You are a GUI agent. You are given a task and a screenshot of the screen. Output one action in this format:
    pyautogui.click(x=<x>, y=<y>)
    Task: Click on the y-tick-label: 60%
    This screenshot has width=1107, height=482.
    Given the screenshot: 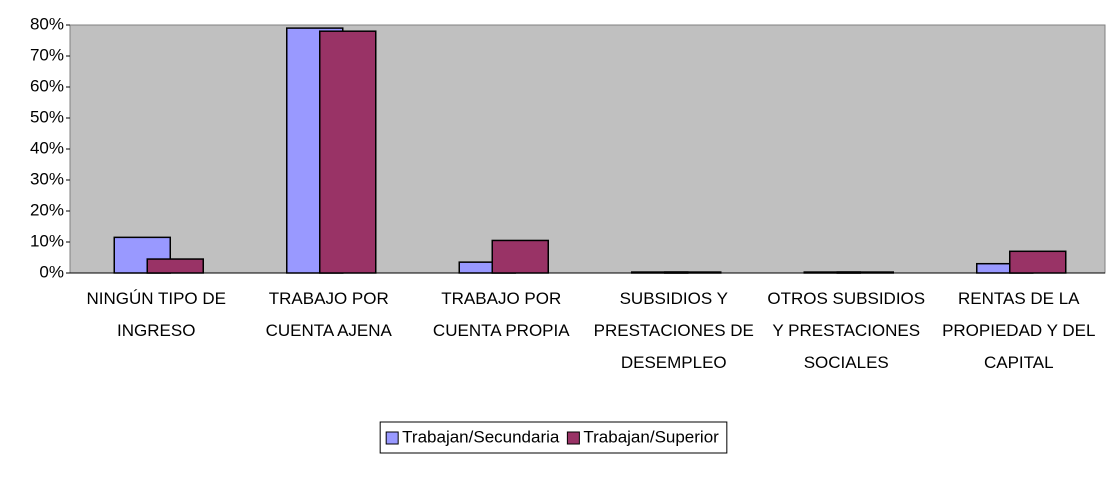 What is the action you would take?
    pyautogui.click(x=47, y=85)
    